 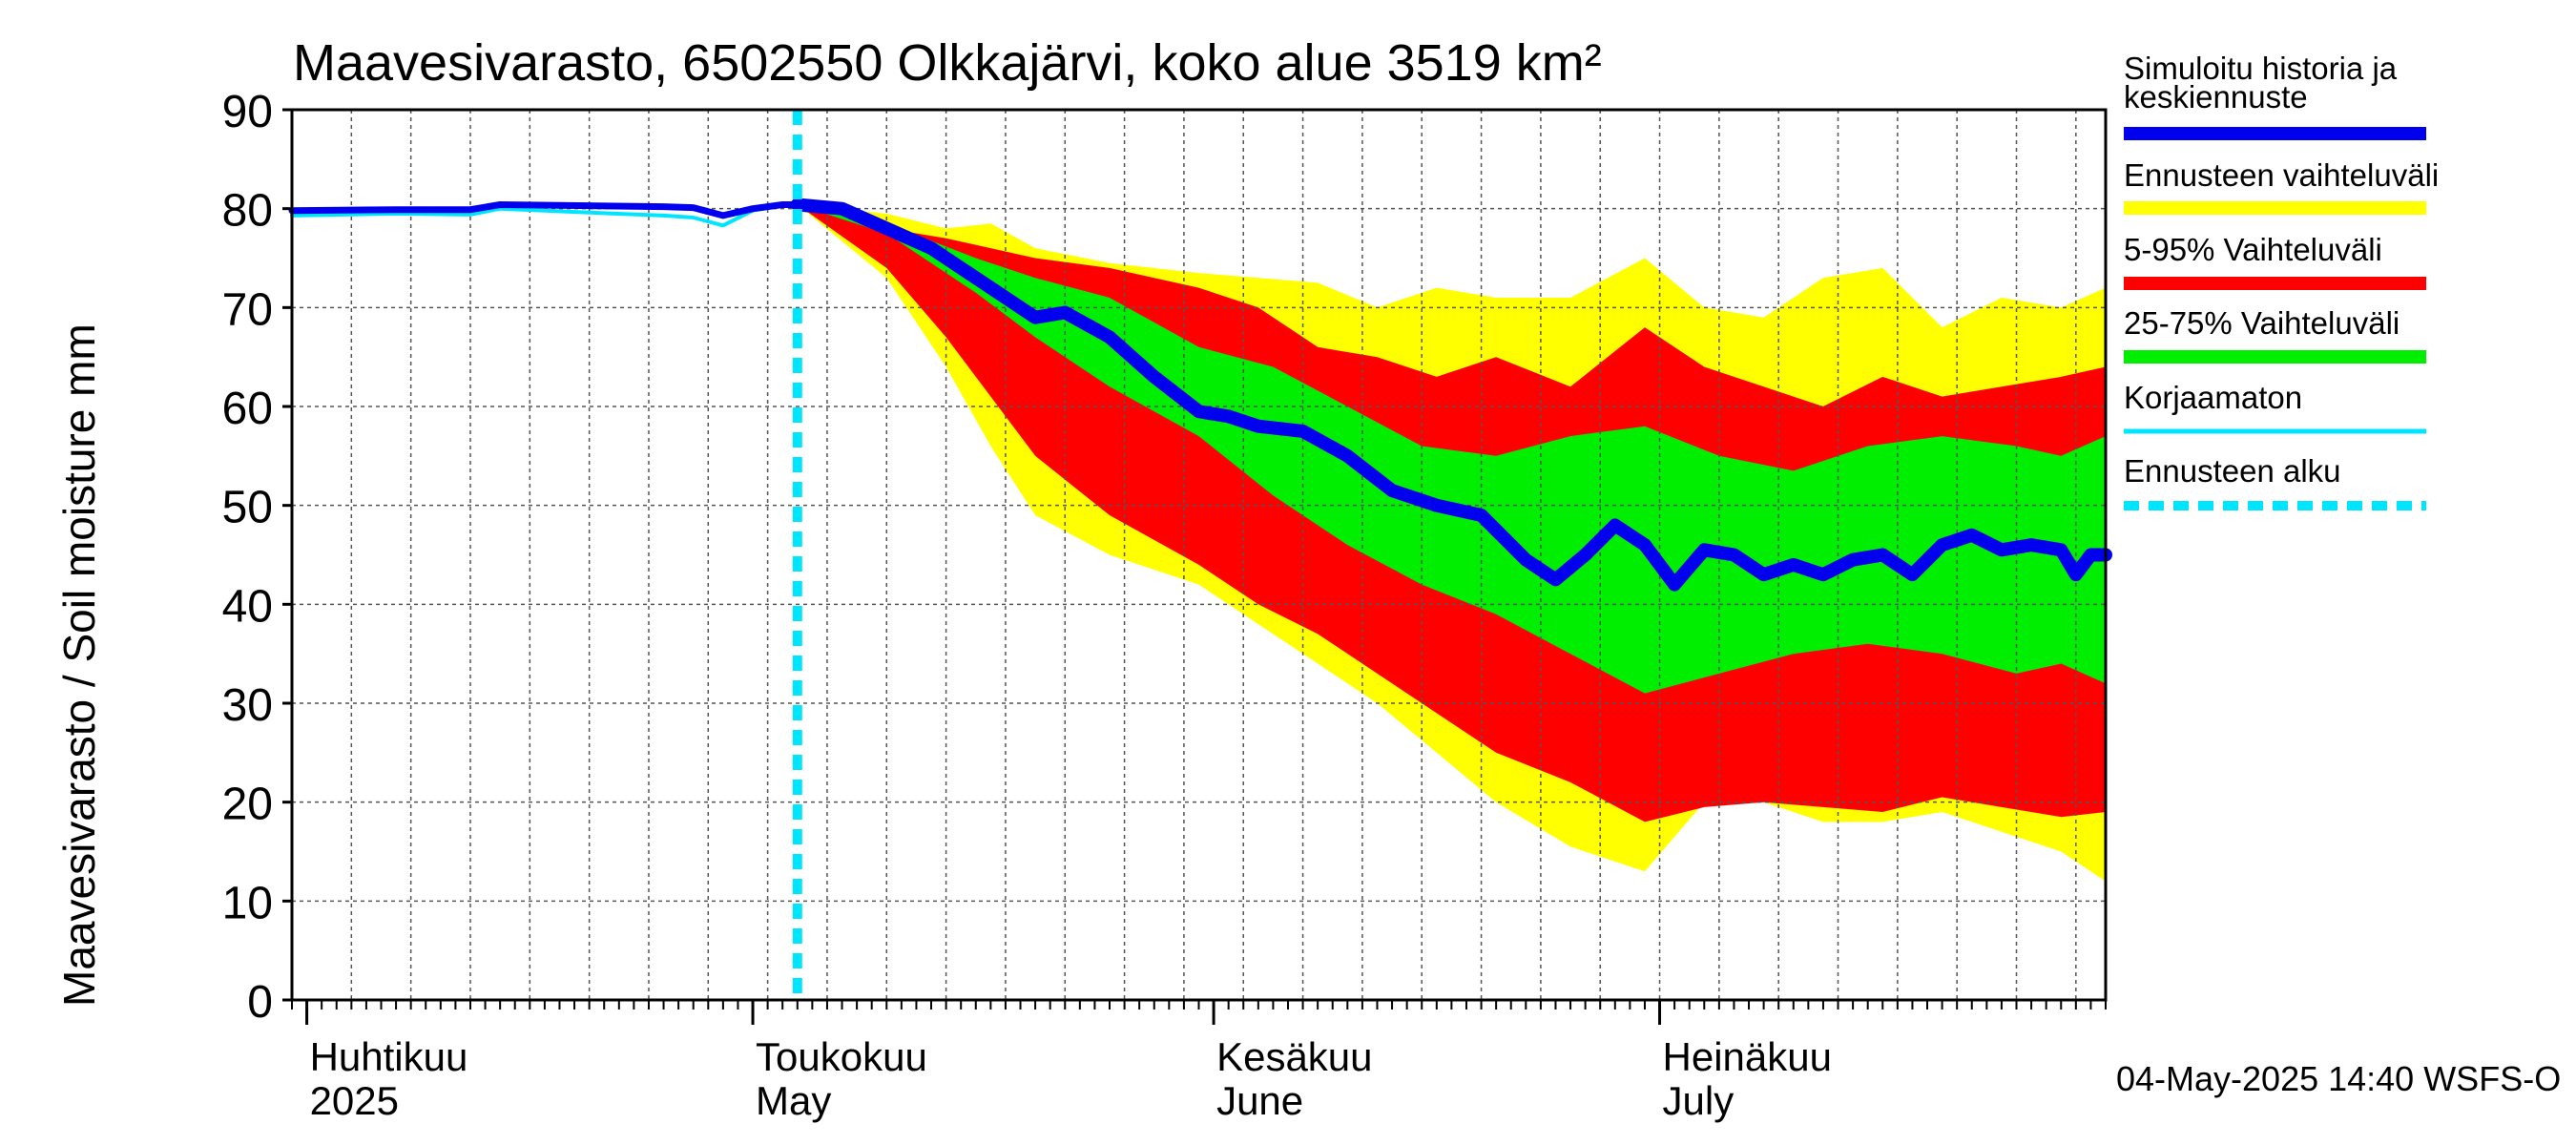 I want to click on y-tick-label: 40, so click(x=247, y=607).